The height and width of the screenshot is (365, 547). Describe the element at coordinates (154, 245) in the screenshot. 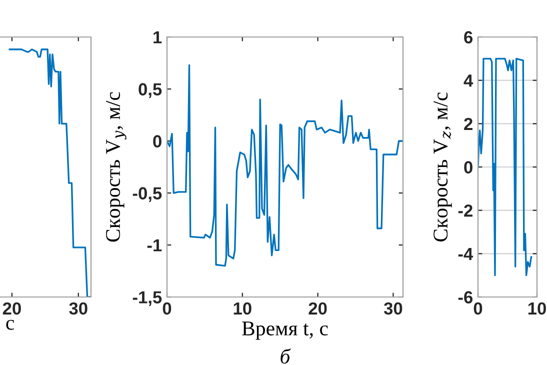

I see `y-tick-label: -1` at that location.